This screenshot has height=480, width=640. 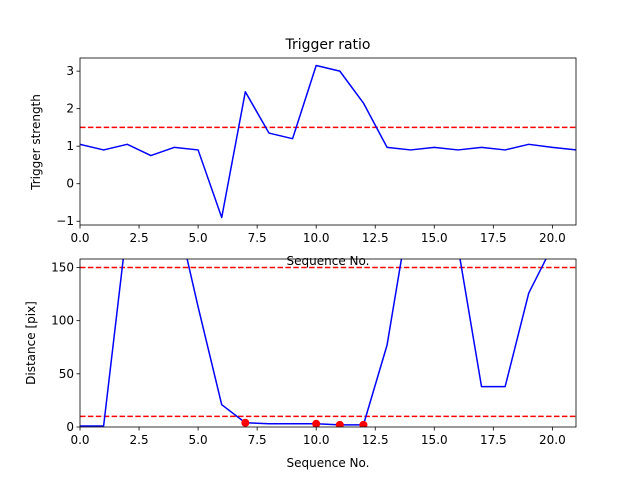 What do you see at coordinates (66, 374) in the screenshot?
I see `bottom-y-tick-label: 50` at bounding box center [66, 374].